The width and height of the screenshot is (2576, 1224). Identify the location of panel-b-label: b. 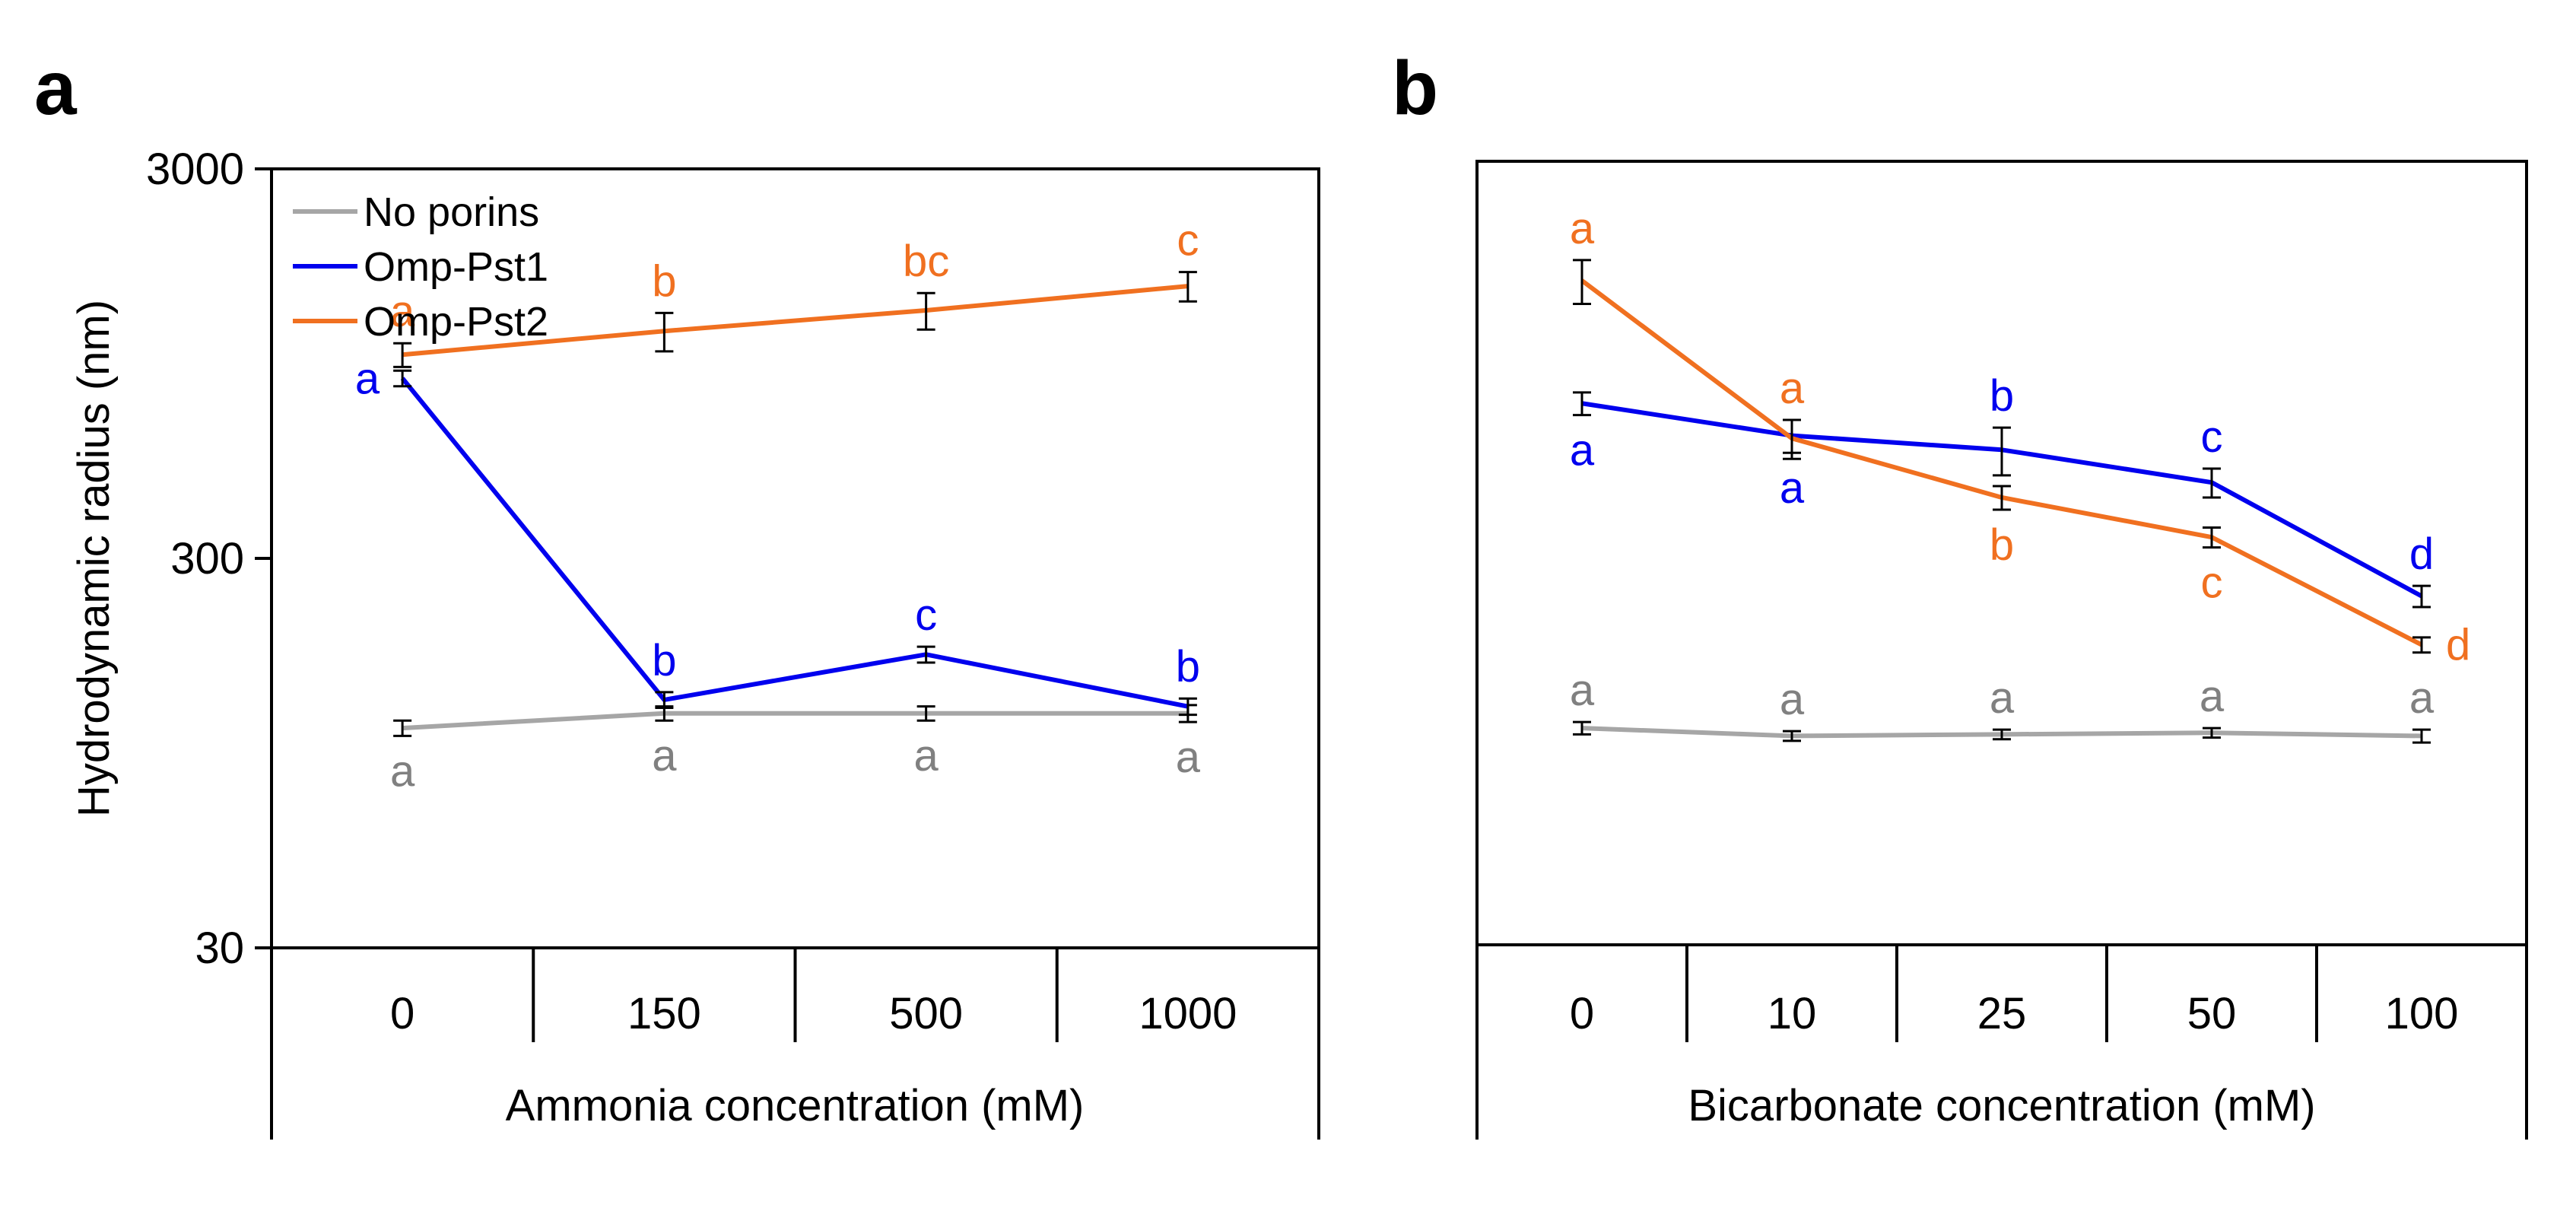
(1415, 89).